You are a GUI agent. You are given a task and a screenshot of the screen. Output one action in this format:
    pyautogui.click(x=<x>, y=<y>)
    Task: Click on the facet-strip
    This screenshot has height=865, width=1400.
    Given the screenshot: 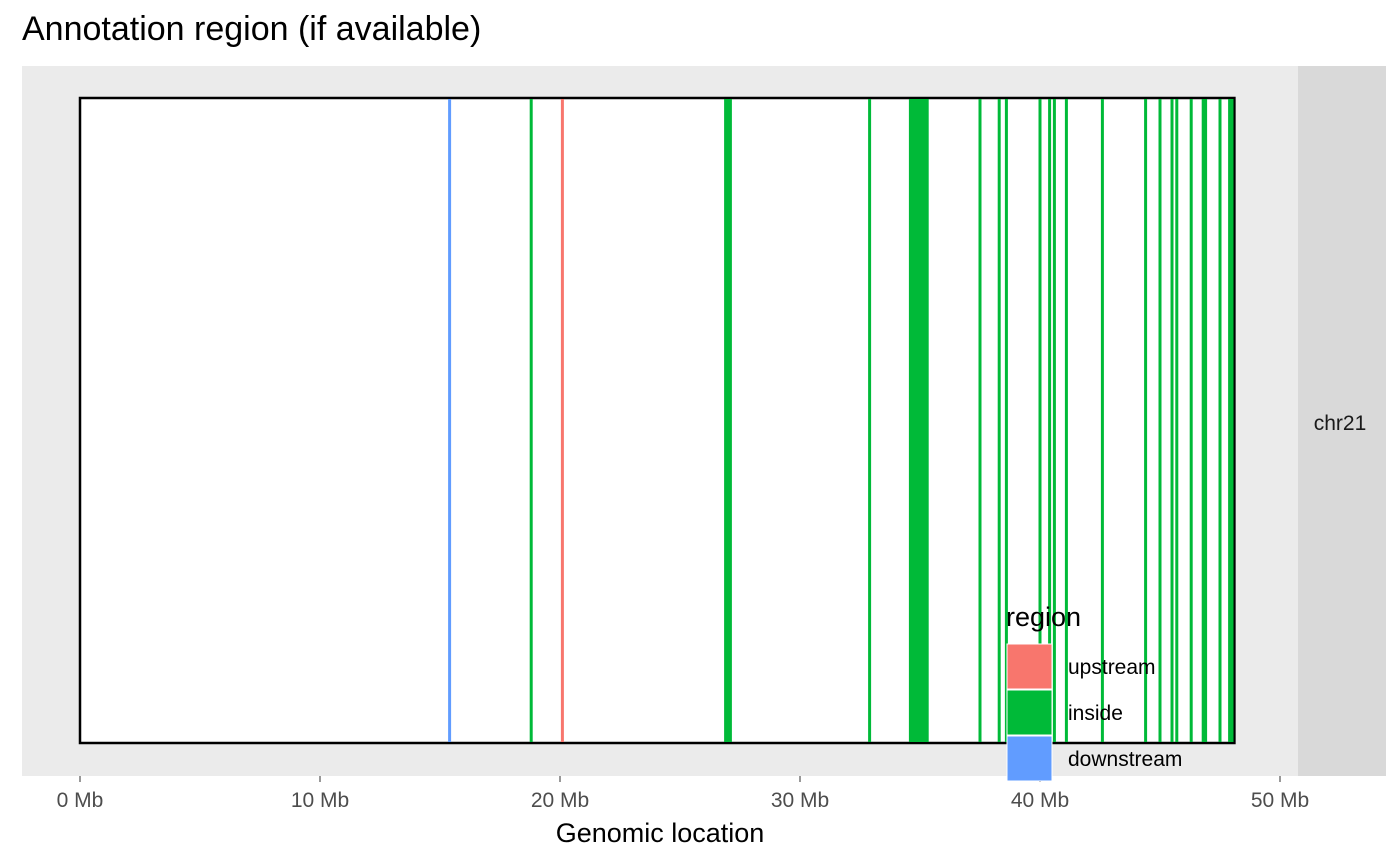 What is the action you would take?
    pyautogui.click(x=1342, y=421)
    